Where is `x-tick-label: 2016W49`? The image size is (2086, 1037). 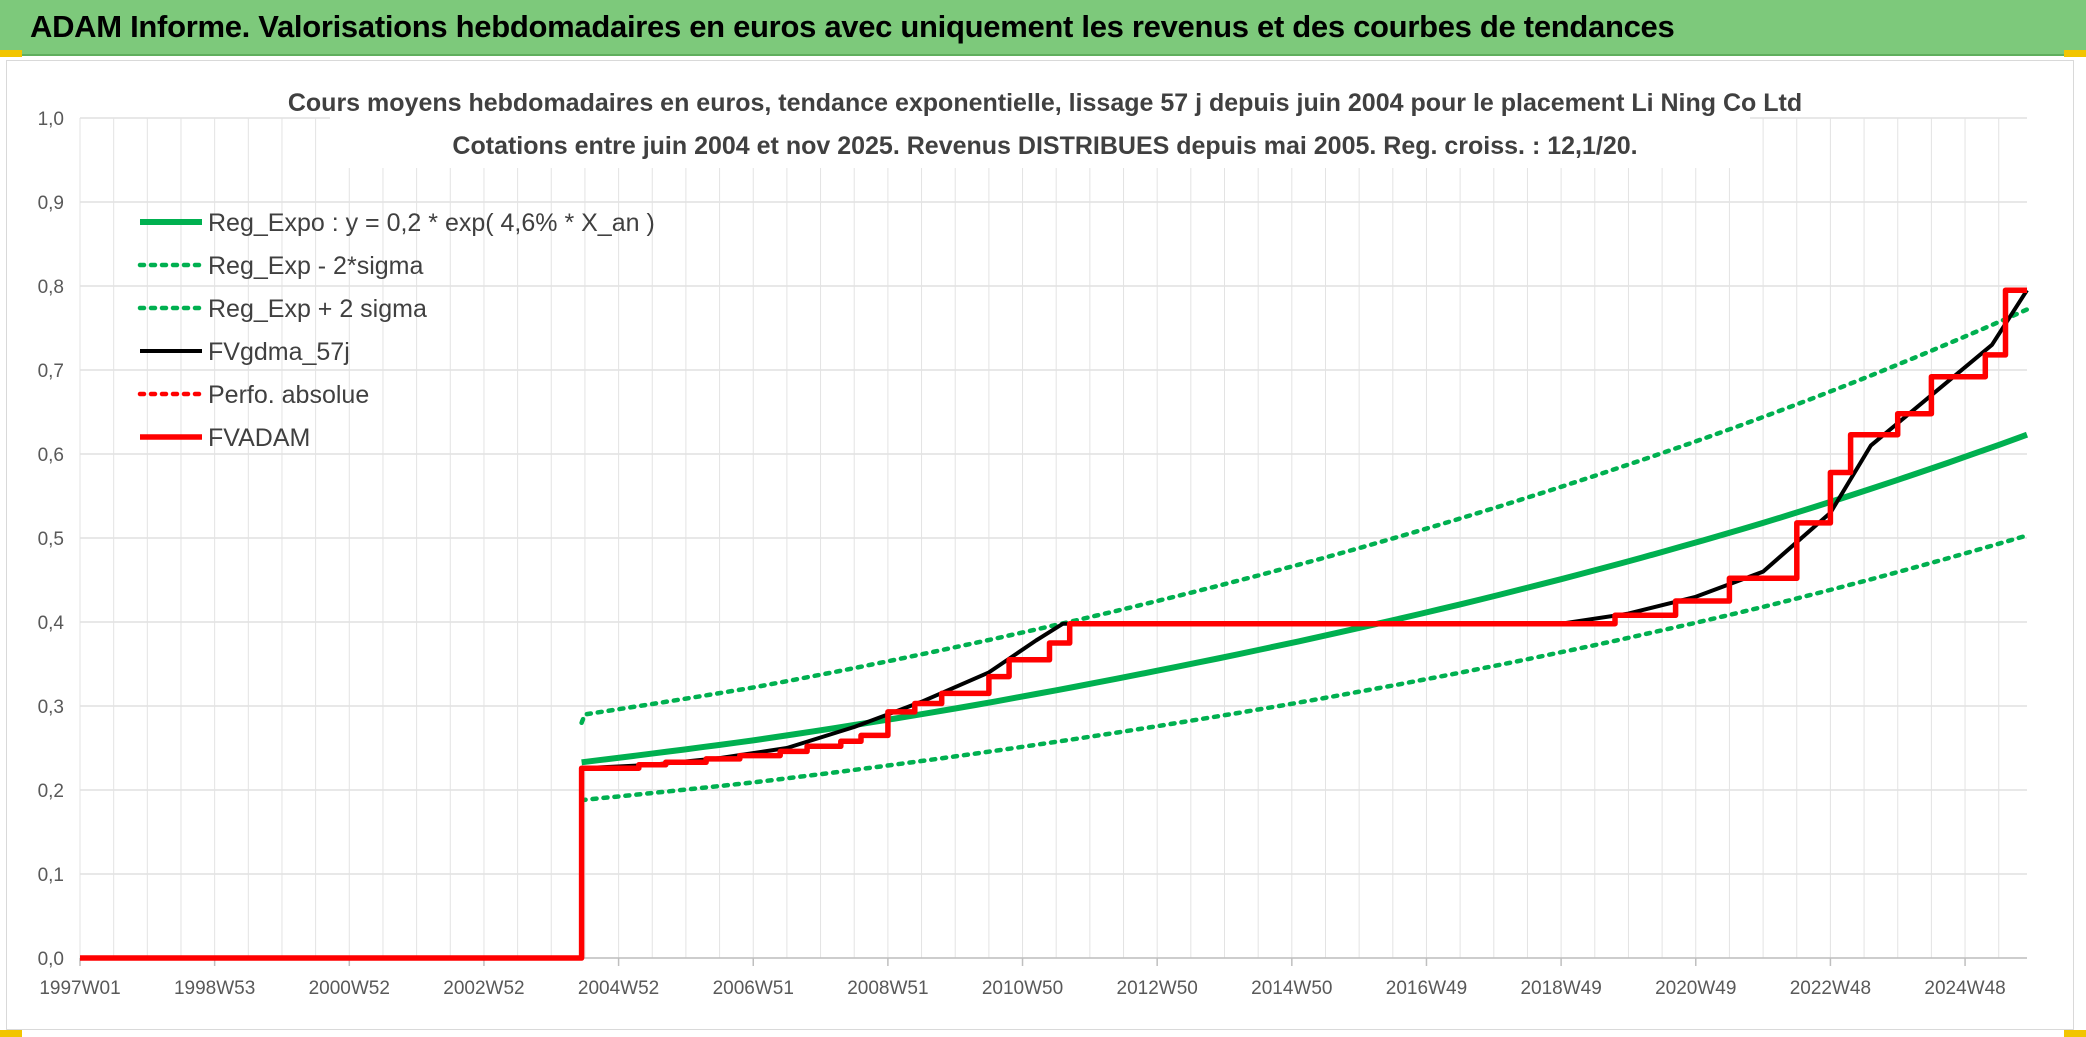 x-tick-label: 2016W49 is located at coordinates (1426, 988).